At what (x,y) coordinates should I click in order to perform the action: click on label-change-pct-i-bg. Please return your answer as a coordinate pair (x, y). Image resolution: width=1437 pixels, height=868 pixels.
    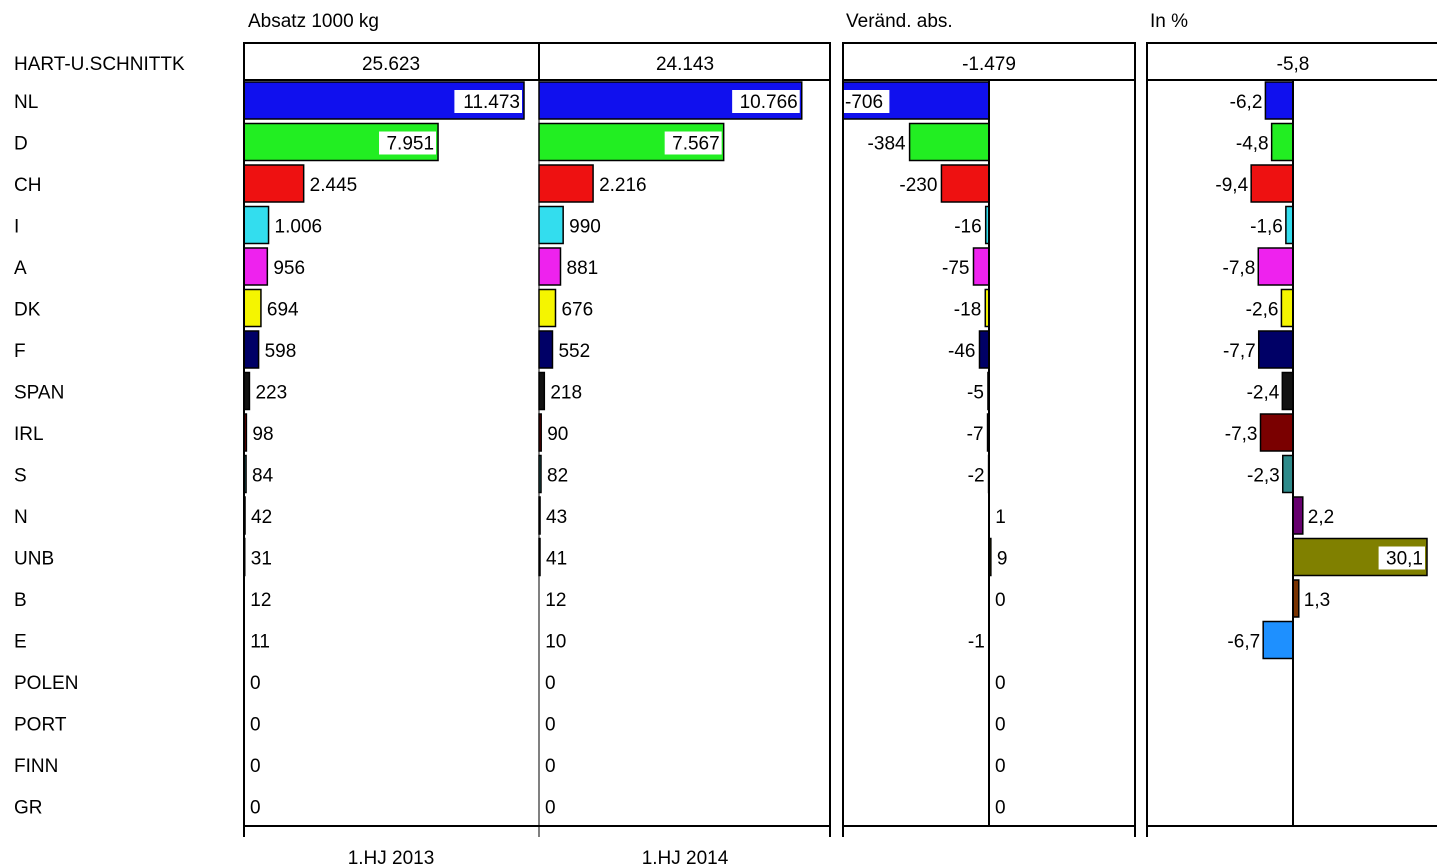
    Looking at the image, I should click on (1261, 226).